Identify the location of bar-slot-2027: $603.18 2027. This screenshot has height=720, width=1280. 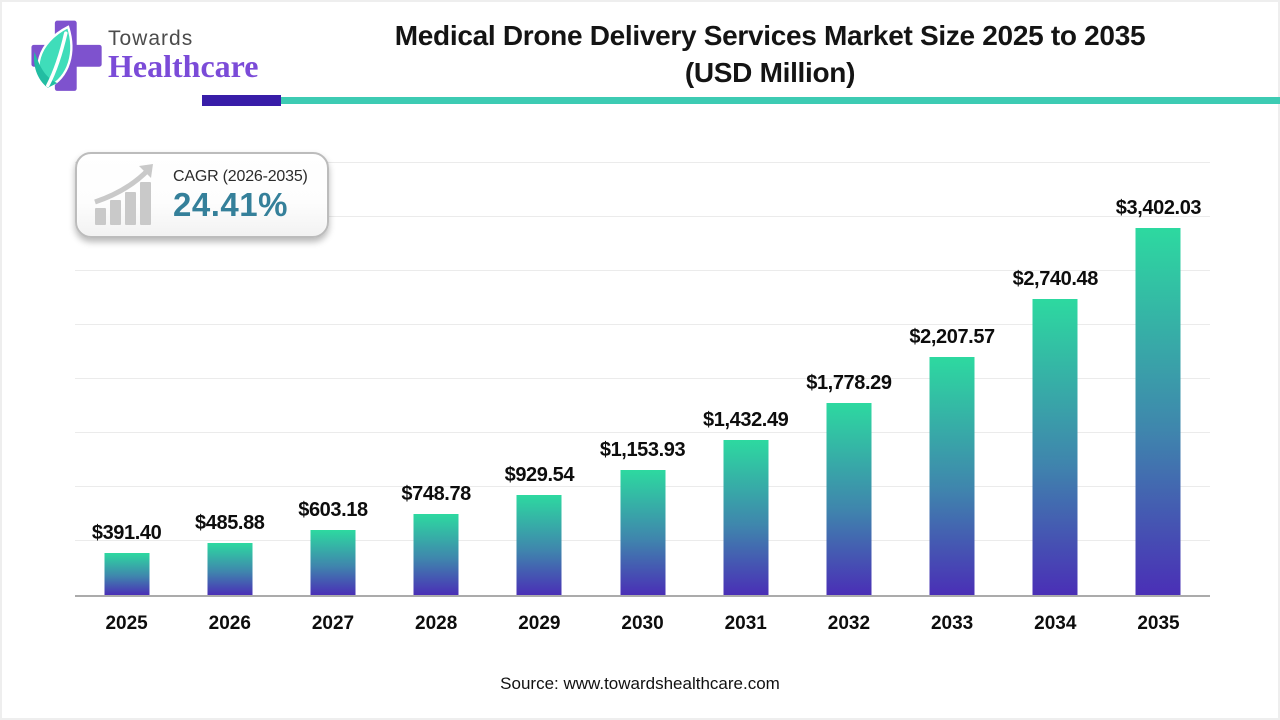
(332, 398).